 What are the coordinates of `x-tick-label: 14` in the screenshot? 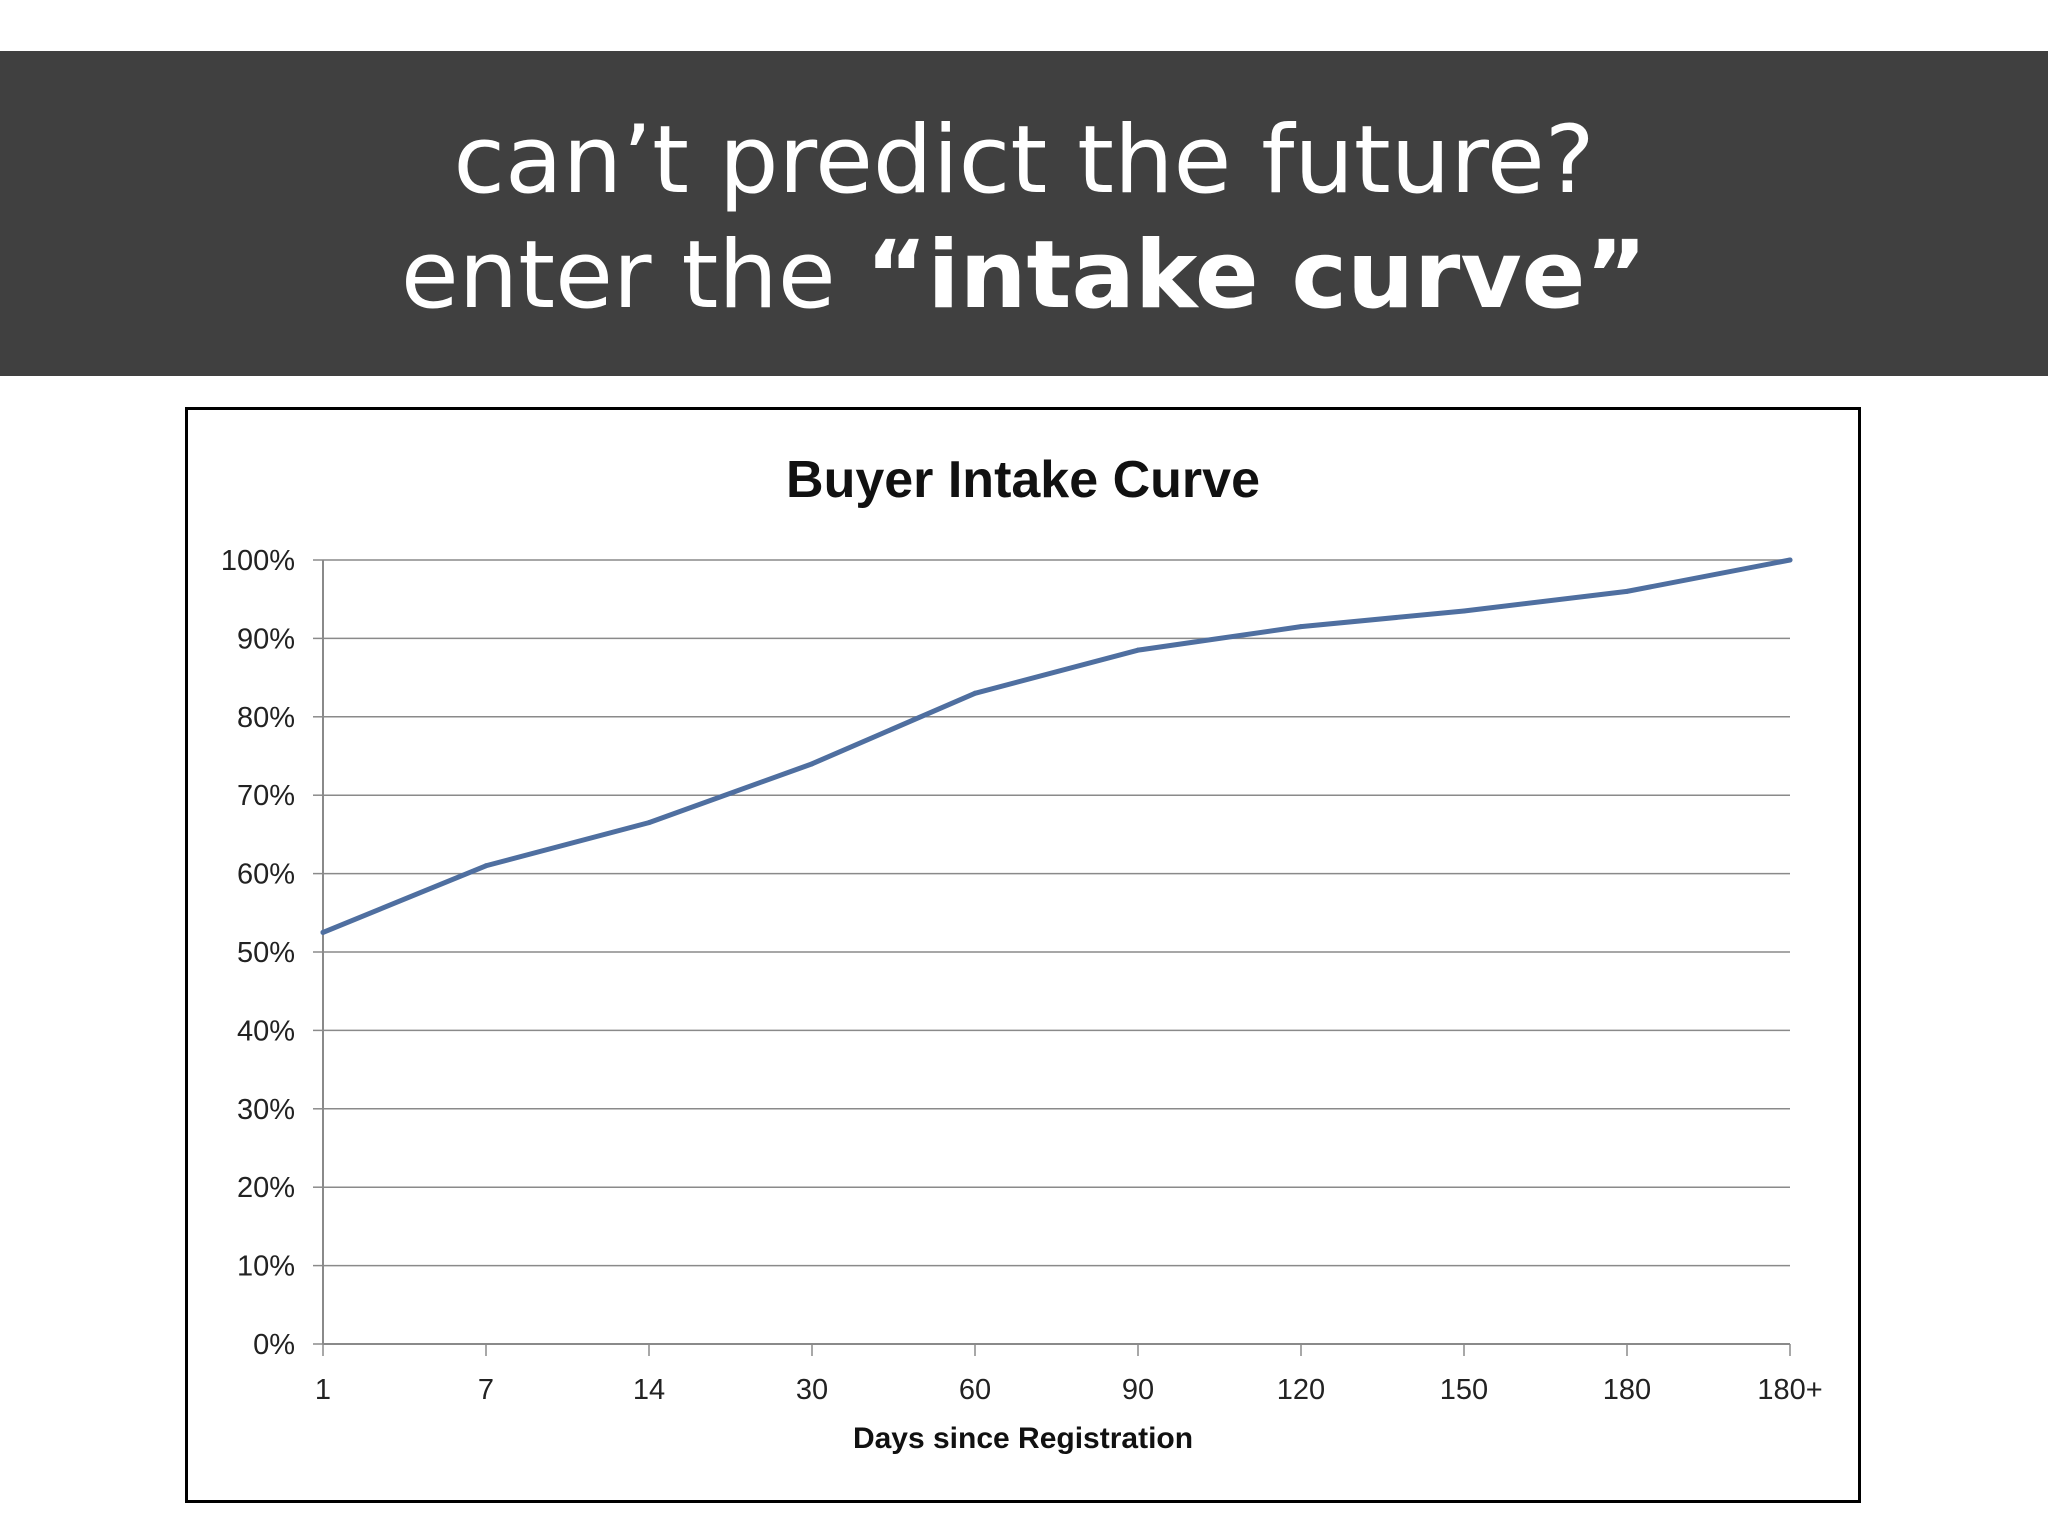 It's located at (649, 1390).